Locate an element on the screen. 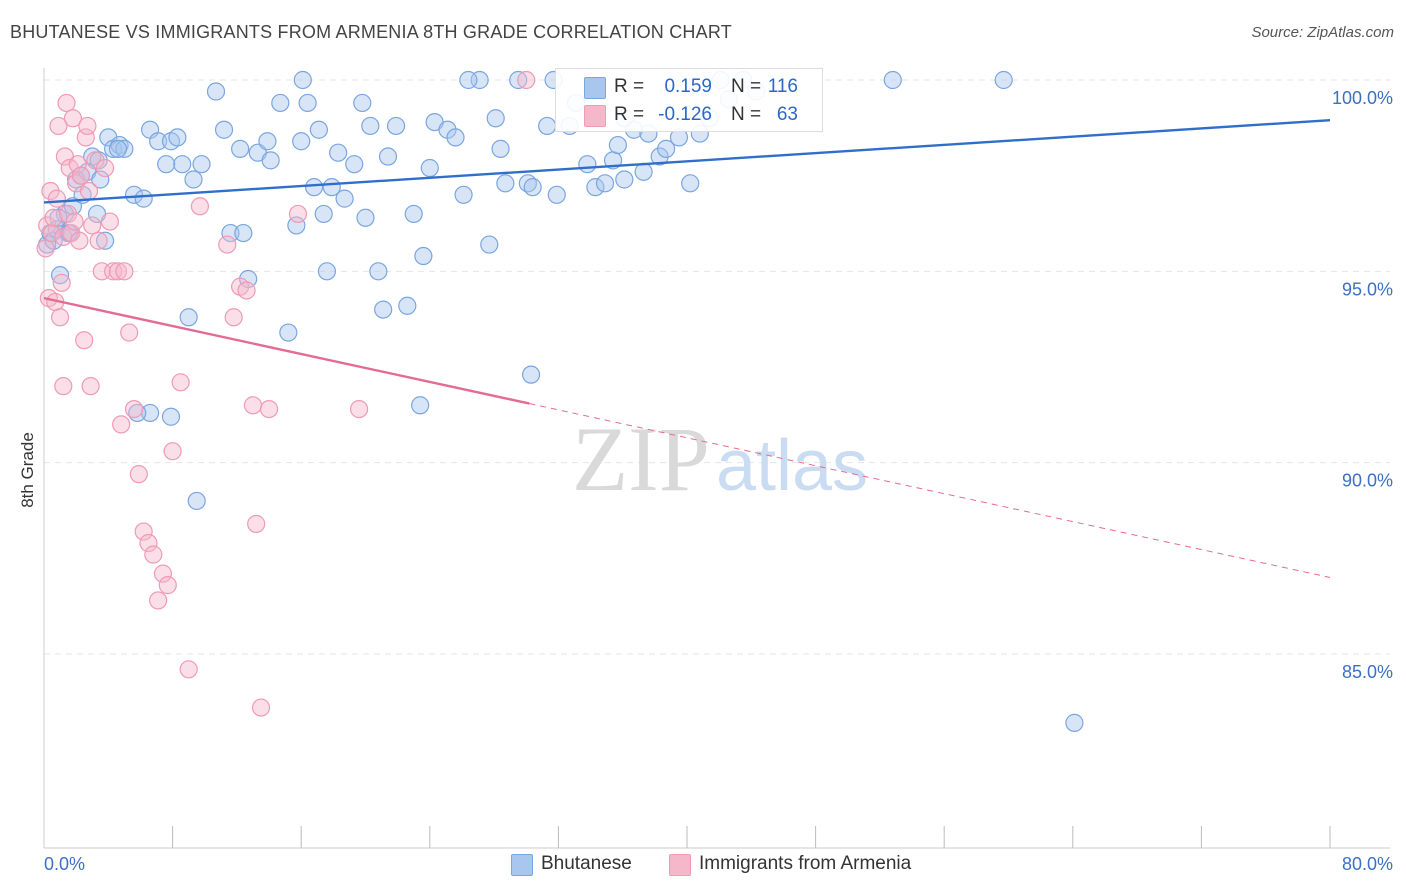  legend-row-bhutanese: R = 0.159 N = 116 is located at coordinates (689, 87).